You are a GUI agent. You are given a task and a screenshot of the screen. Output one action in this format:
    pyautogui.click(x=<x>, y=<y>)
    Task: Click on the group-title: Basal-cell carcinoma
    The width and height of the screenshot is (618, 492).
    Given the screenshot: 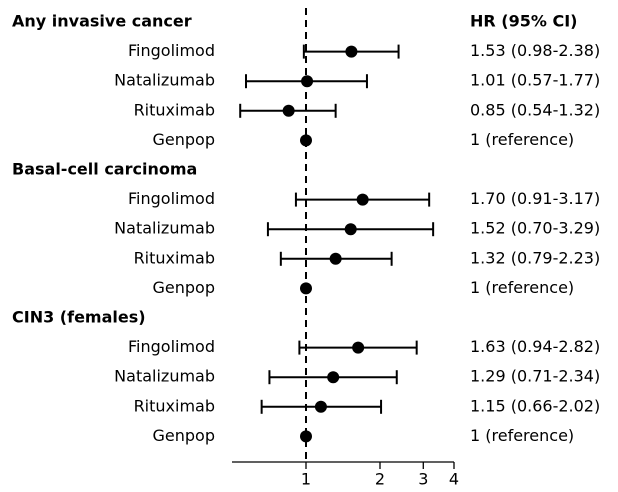 What is the action you would take?
    pyautogui.click(x=104, y=169)
    